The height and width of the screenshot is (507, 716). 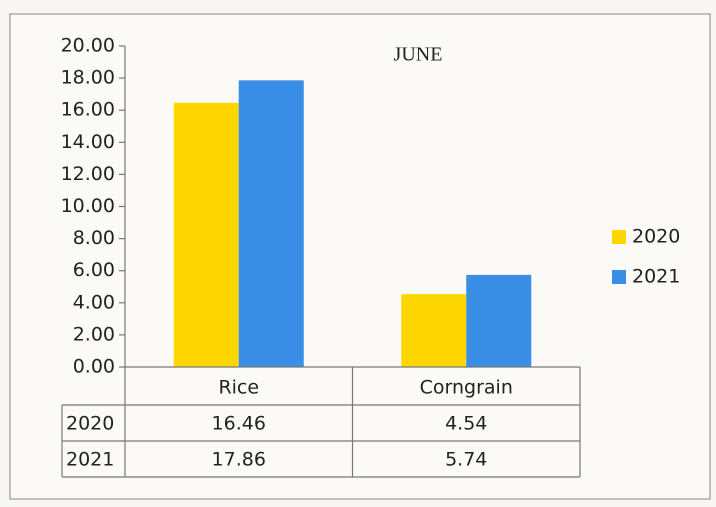 What do you see at coordinates (466, 388) in the screenshot?
I see `x-tick-label: Corngrain` at bounding box center [466, 388].